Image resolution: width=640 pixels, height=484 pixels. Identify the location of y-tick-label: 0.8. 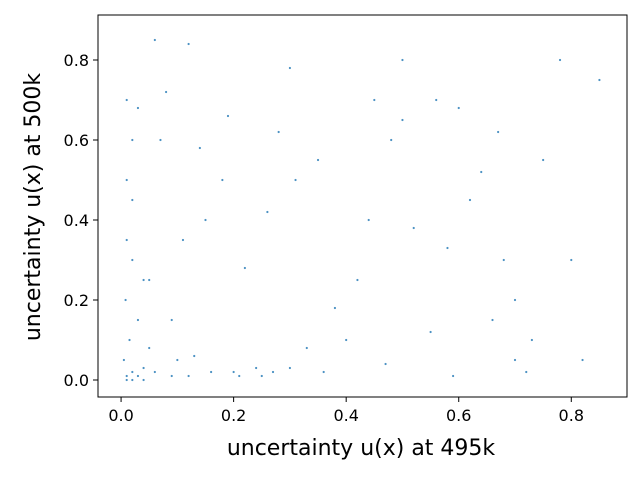
(76, 60).